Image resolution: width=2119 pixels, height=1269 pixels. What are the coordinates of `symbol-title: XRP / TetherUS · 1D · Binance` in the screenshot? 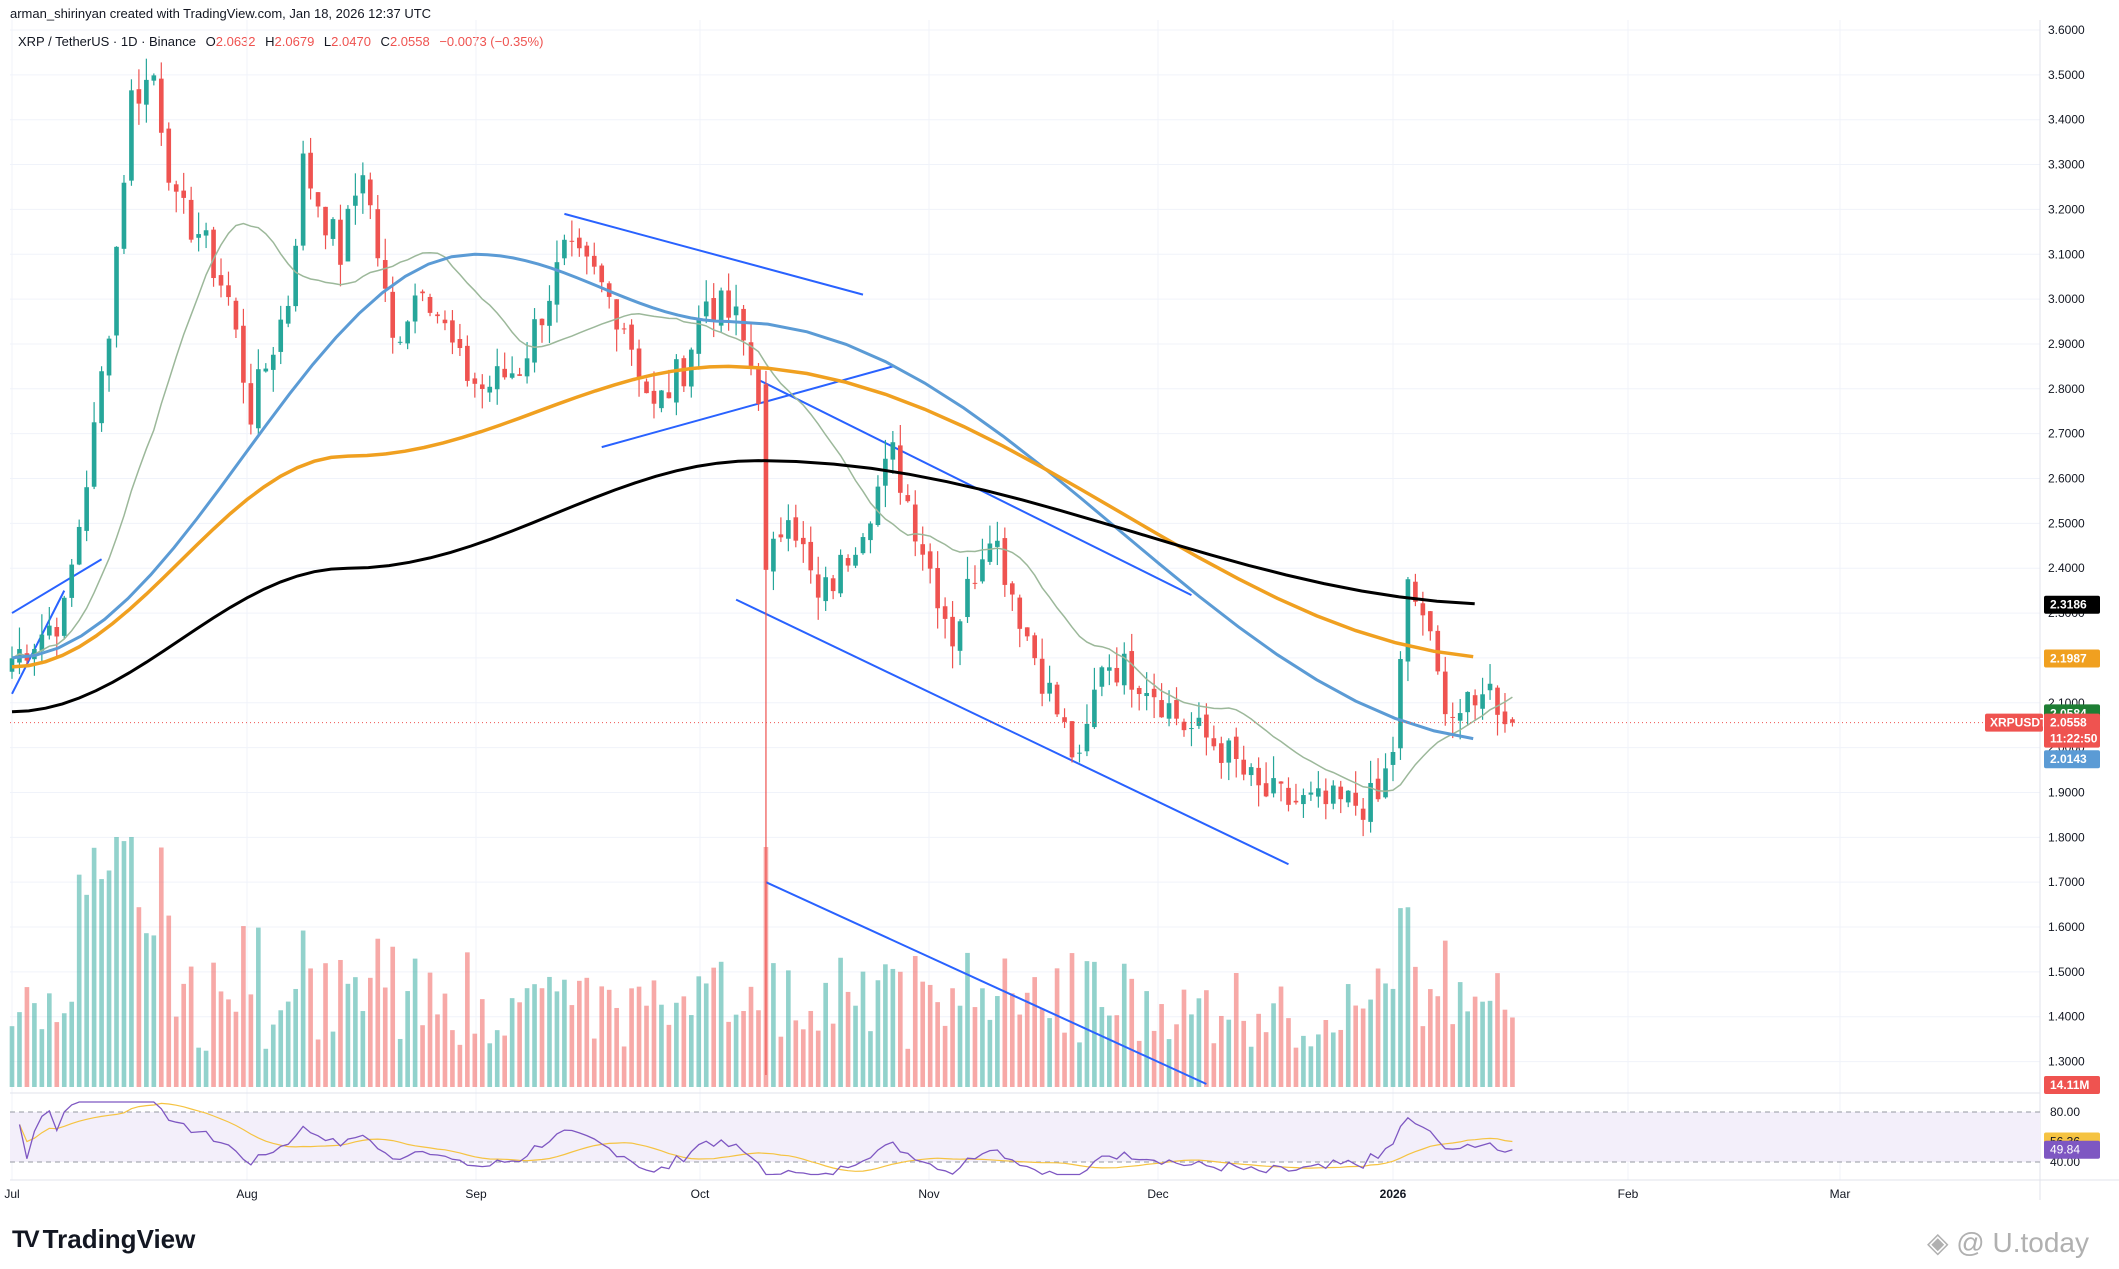 It's located at (107, 41).